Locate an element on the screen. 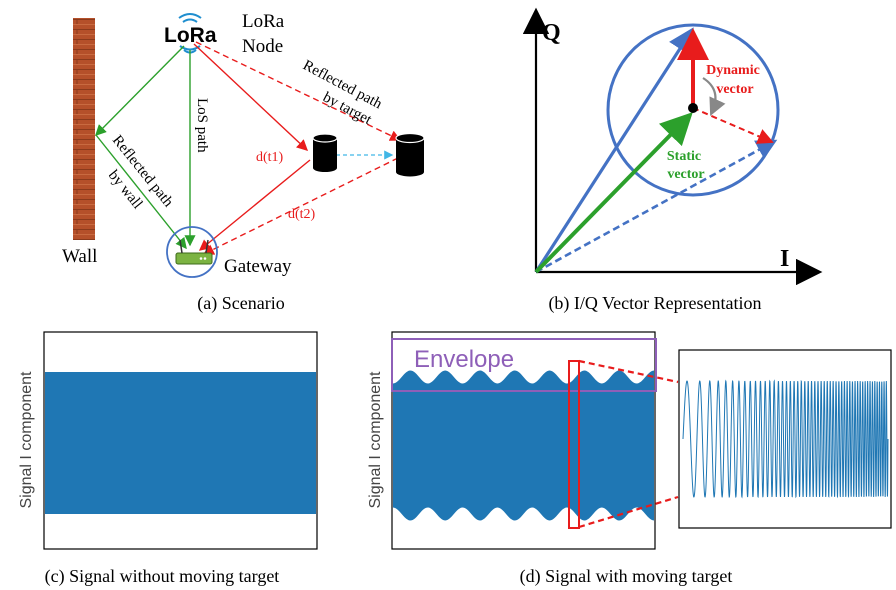  ylabel-c: Signal I component is located at coordinates (26, 440).